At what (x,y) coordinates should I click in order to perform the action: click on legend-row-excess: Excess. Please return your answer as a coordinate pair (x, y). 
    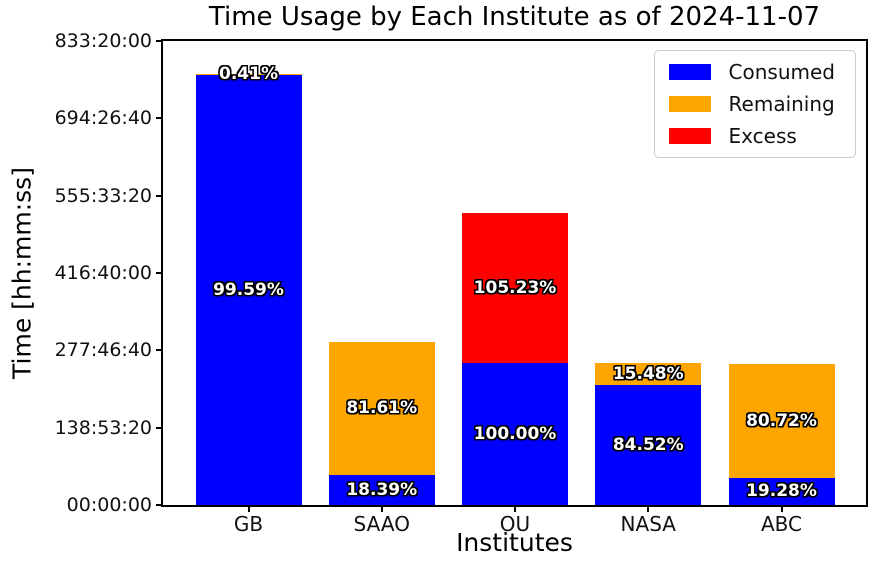
    Looking at the image, I should click on (754, 136).